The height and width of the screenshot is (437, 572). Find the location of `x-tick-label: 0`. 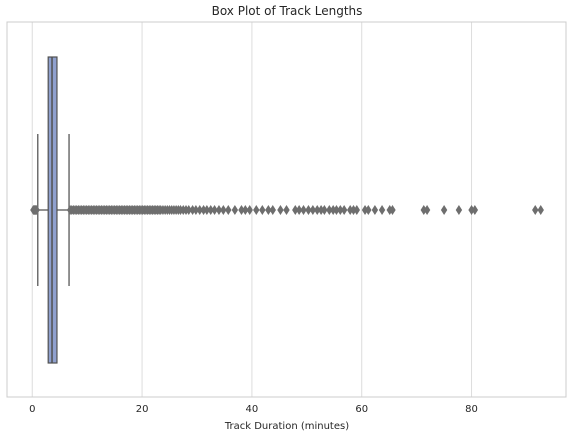

x-tick-label: 0 is located at coordinates (32, 409).